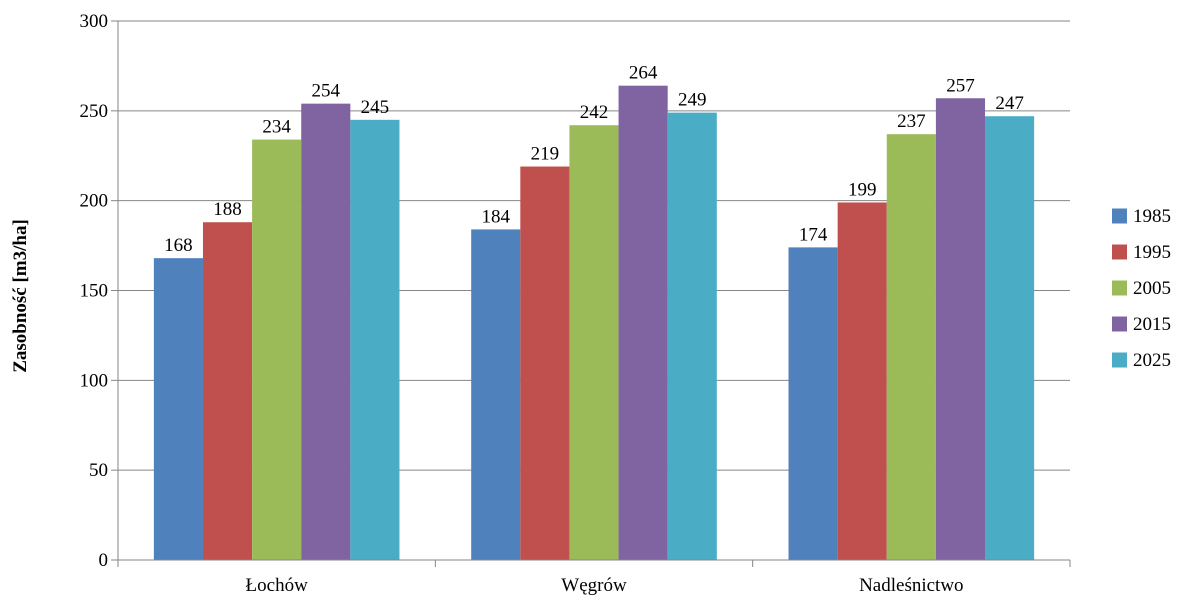 Image resolution: width=1184 pixels, height=603 pixels. Describe the element at coordinates (496, 216) in the screenshot. I see `data-label: 184` at that location.